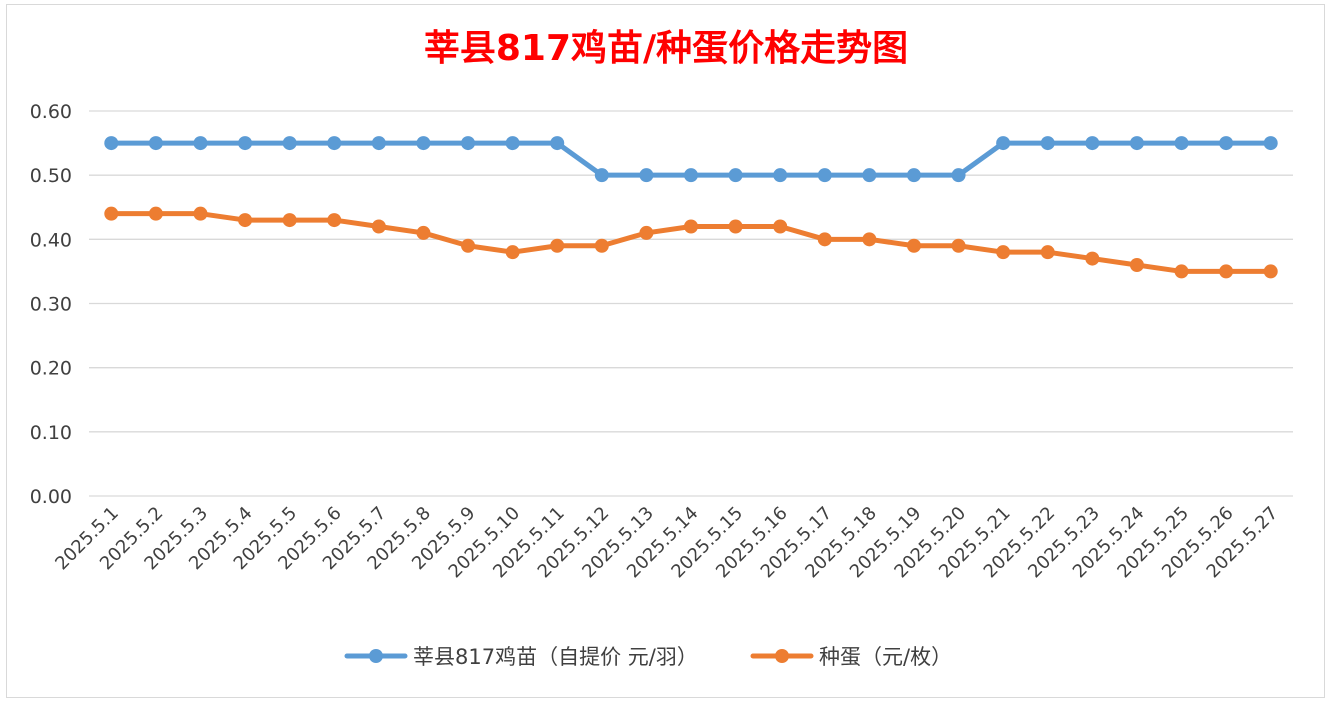 The height and width of the screenshot is (704, 1331). I want to click on y-tick-label: 0.00, so click(51, 497).